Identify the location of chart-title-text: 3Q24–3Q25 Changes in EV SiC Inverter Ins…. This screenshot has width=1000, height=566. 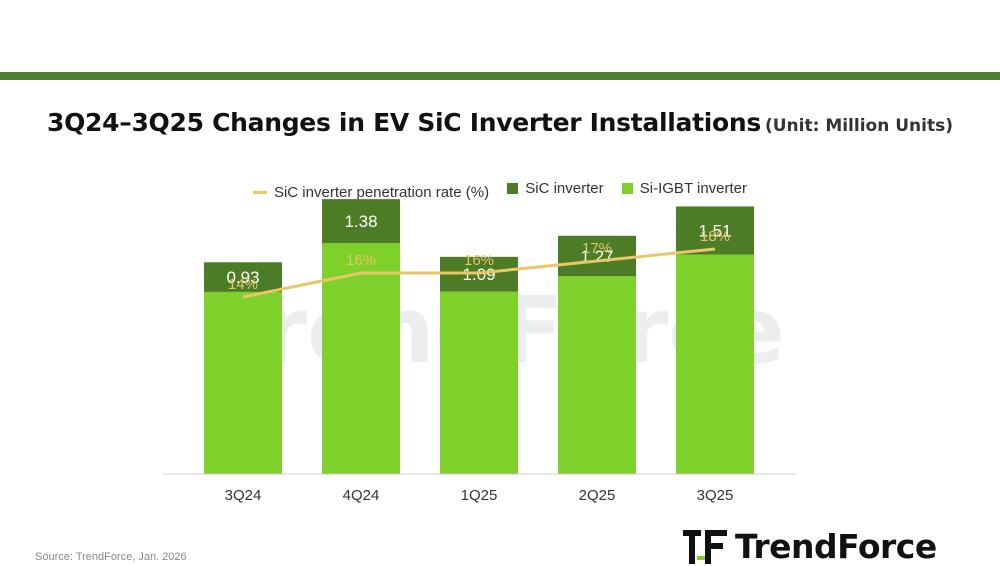
(404, 122).